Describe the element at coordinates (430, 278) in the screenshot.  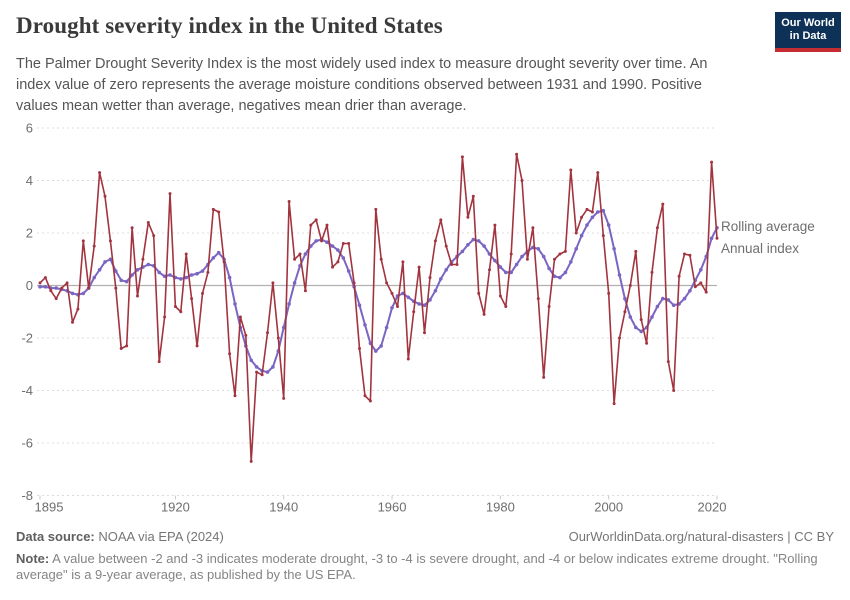
I see `data-point-1967` at that location.